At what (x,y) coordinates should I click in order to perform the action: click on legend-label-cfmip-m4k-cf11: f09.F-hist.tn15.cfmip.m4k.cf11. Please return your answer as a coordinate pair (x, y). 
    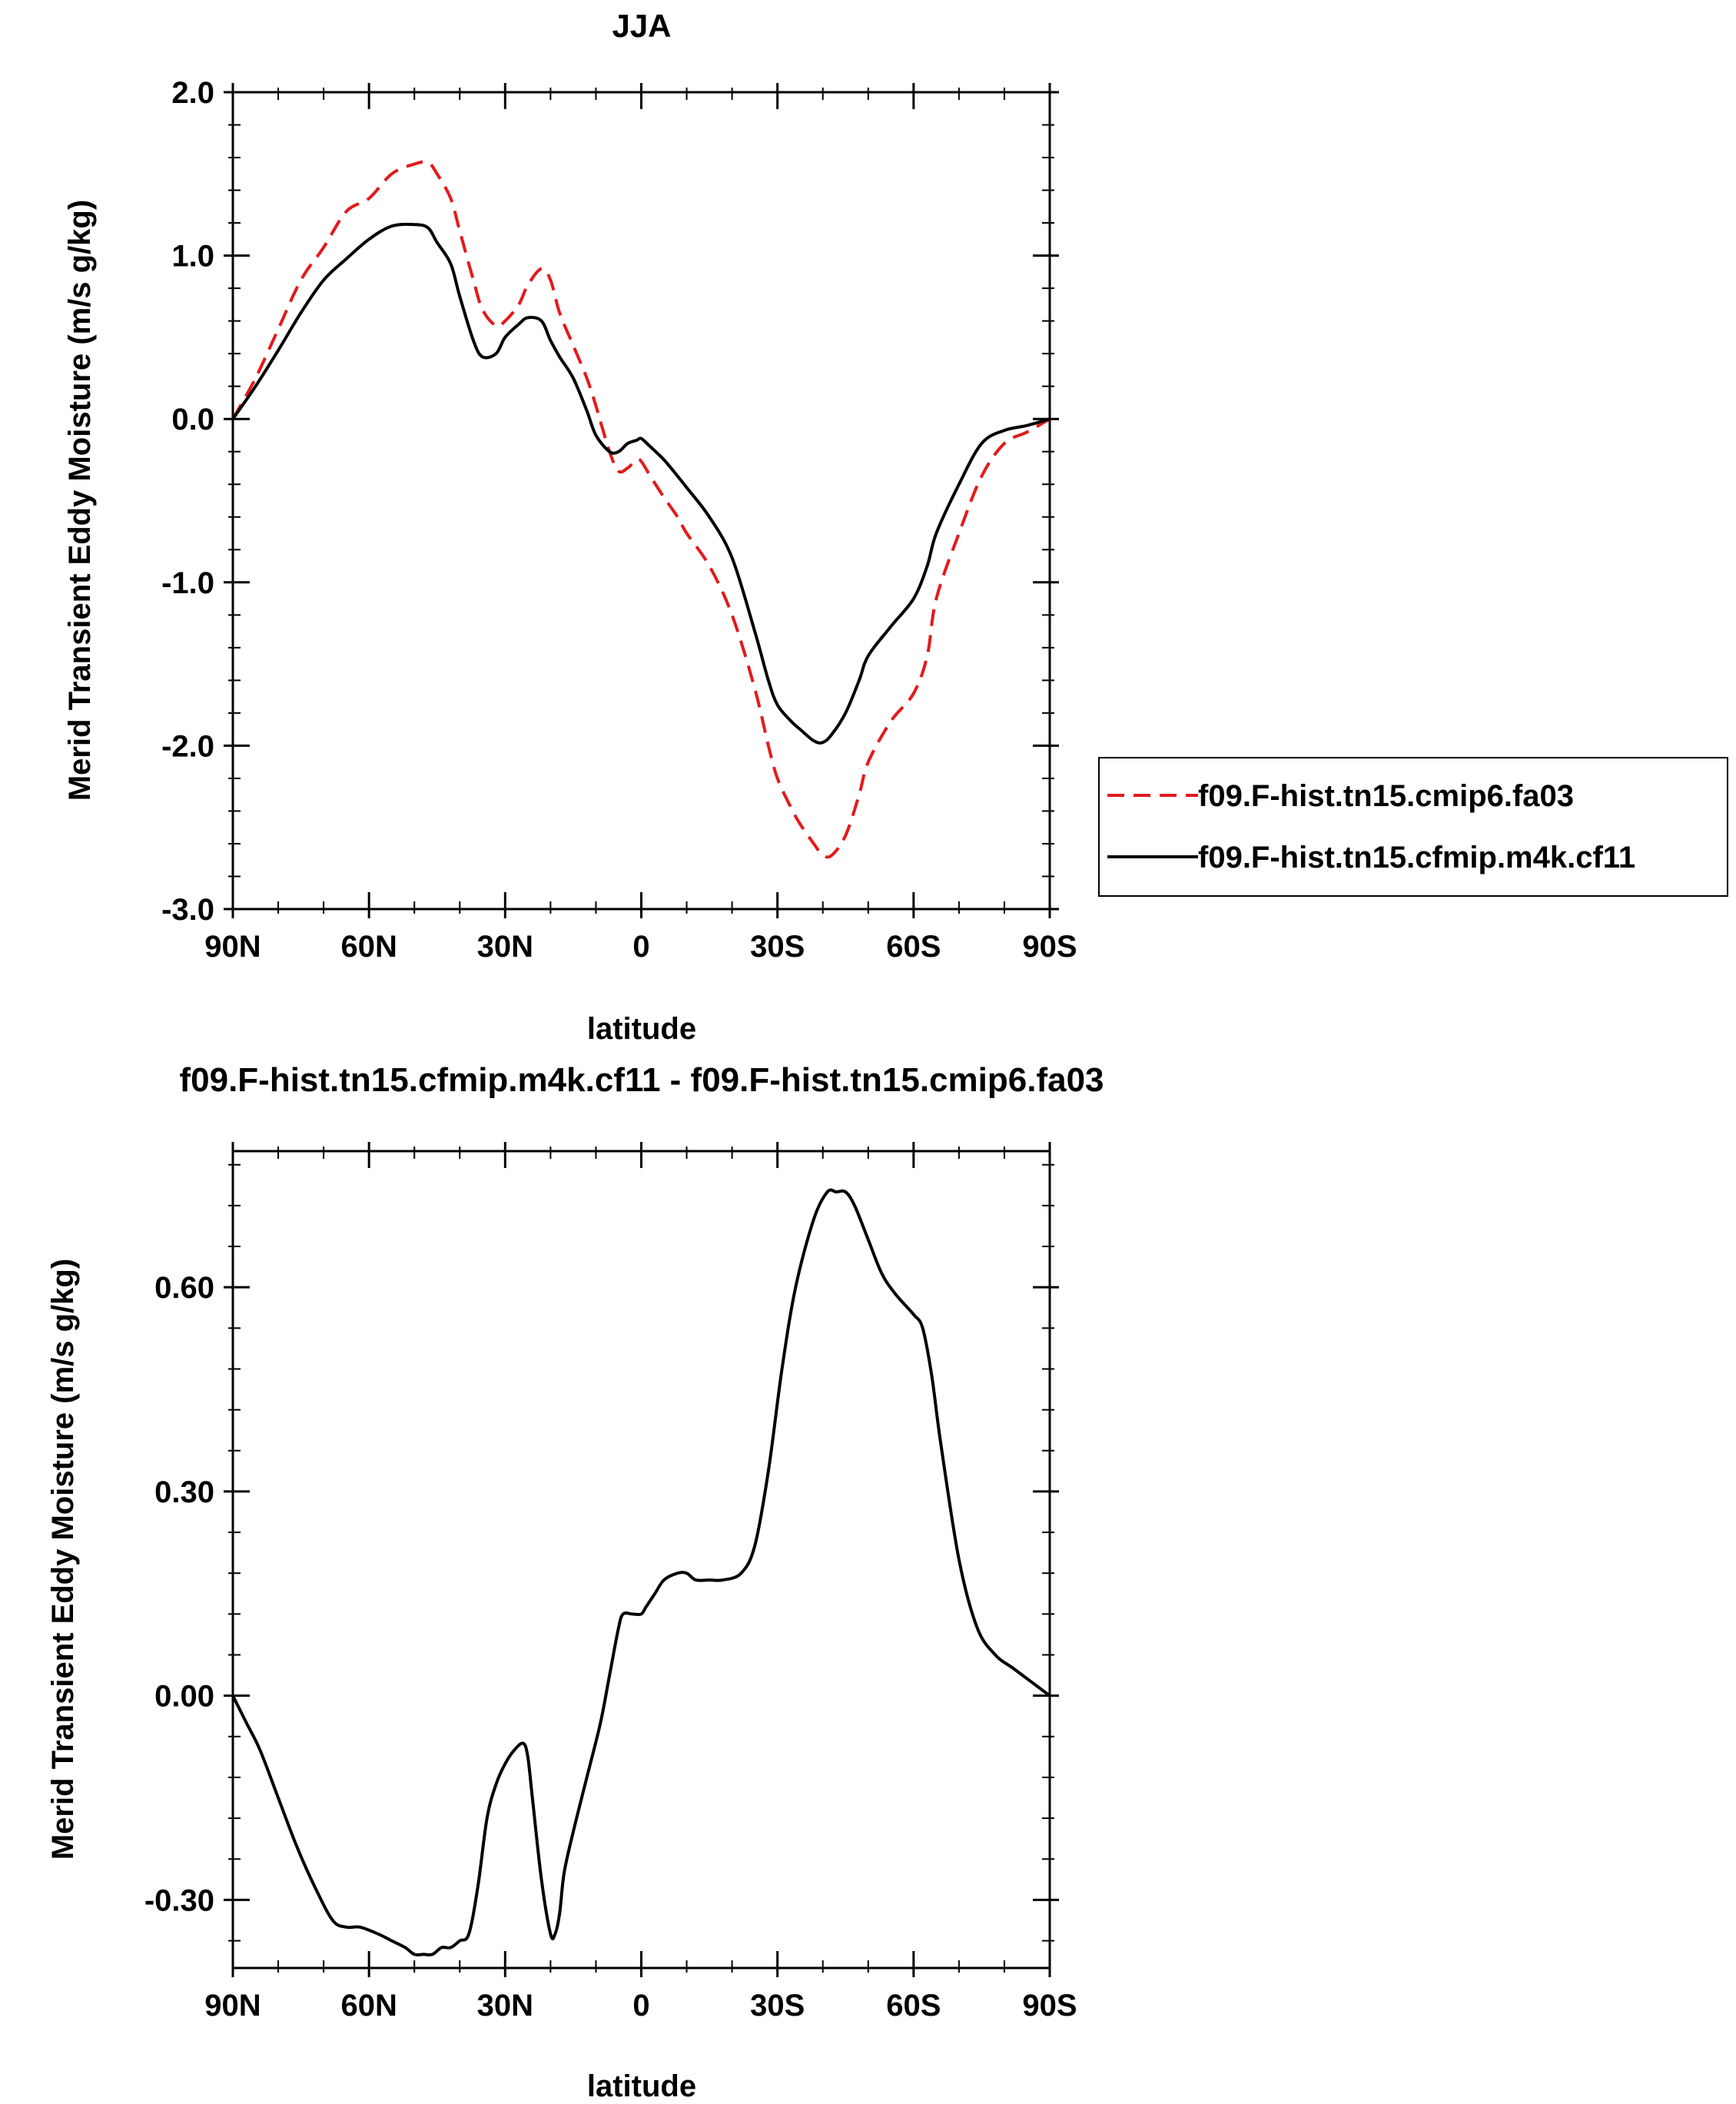
    Looking at the image, I should click on (1417, 857).